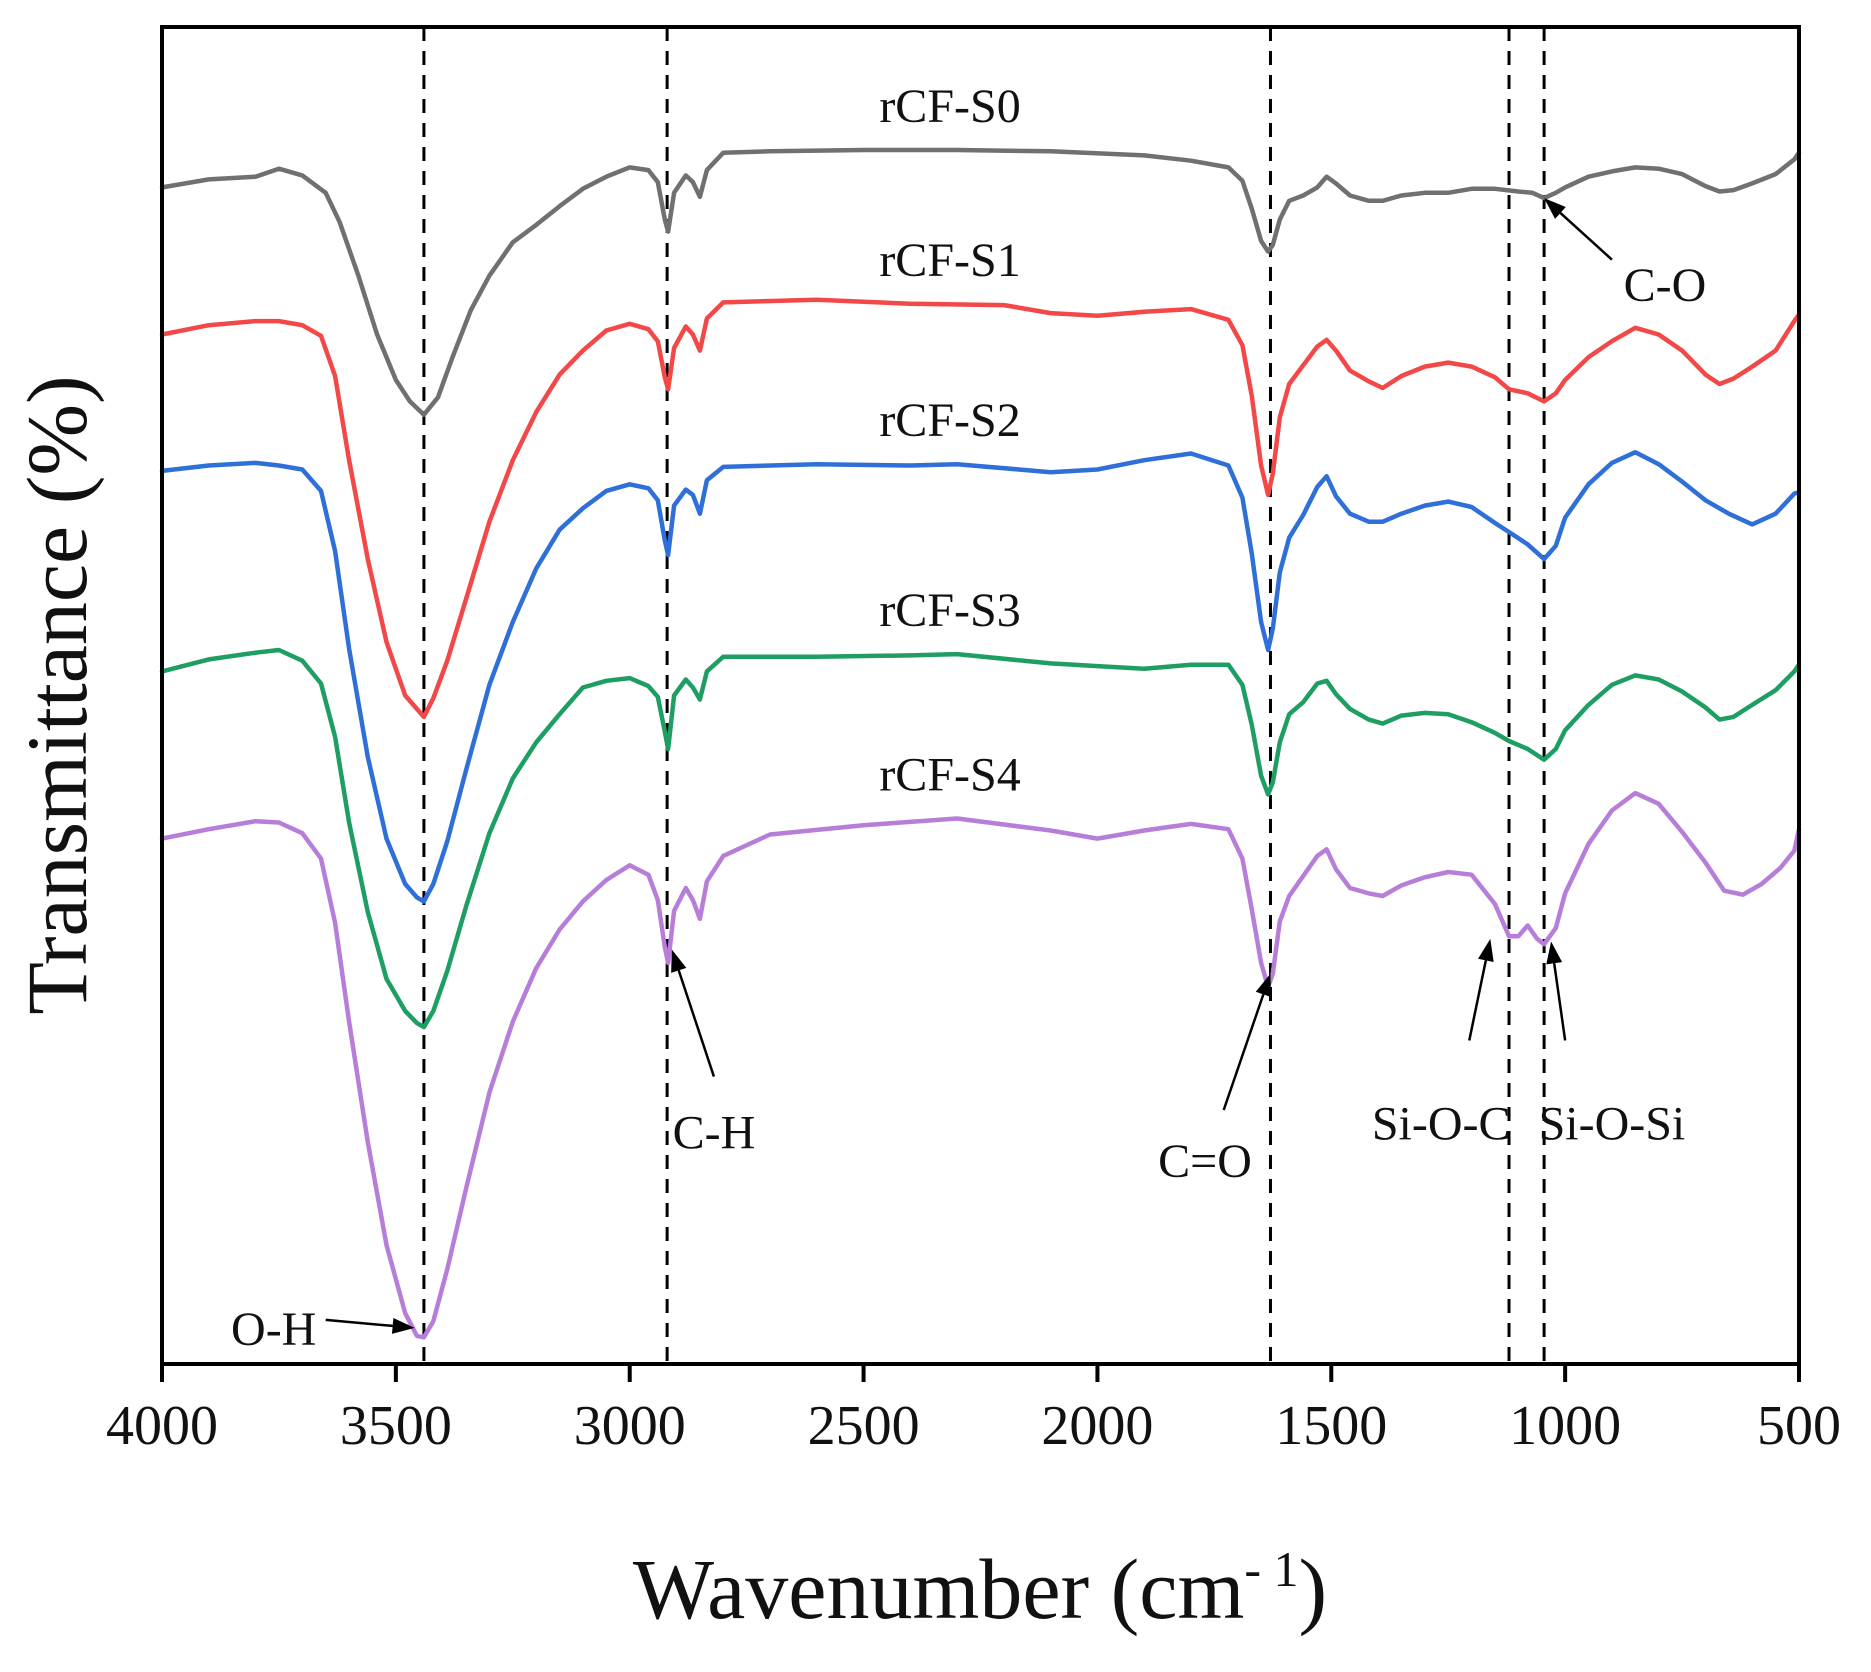 The height and width of the screenshot is (1672, 1871). I want to click on arrowhead-c-h, so click(679, 961).